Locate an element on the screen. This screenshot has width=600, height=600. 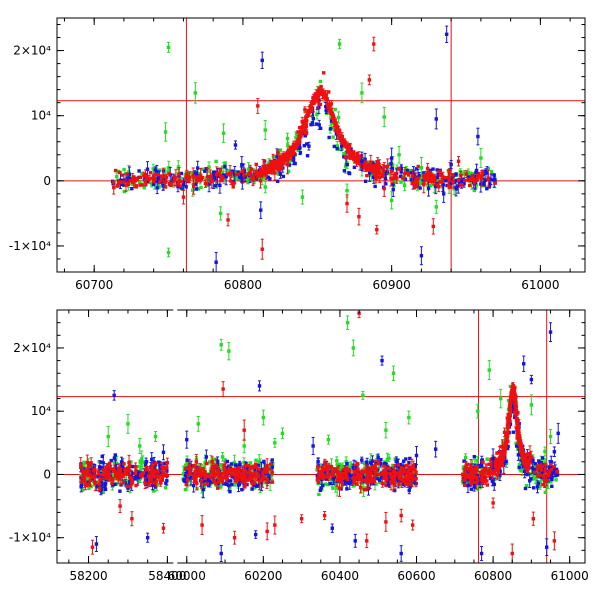
x-tick-label: 60700 is located at coordinates (94, 285).